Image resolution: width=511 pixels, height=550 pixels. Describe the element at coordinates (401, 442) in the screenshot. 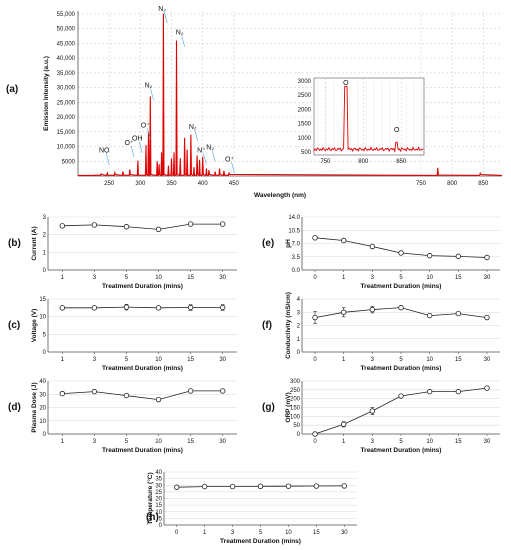

I see `panel-g-xtick-label: 5` at that location.